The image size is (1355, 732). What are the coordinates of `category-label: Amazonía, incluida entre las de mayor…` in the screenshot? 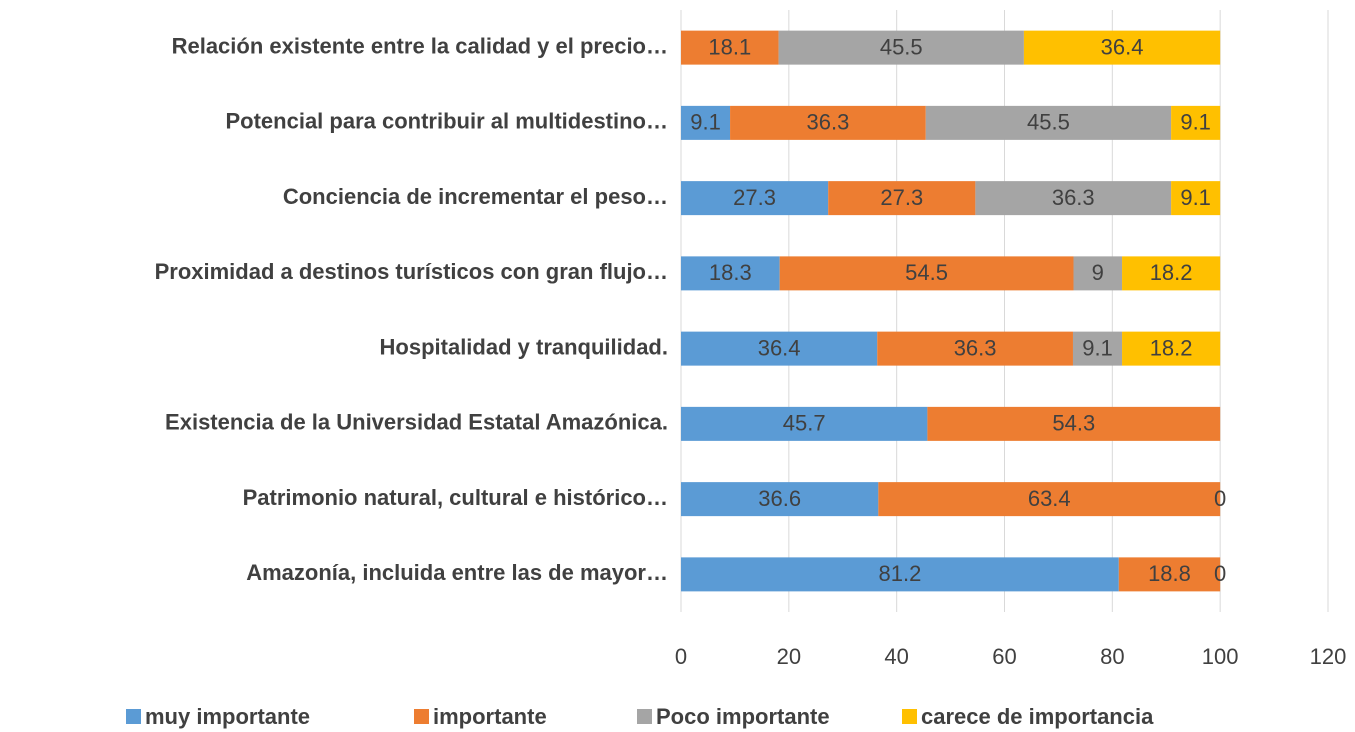 It's located at (457, 572).